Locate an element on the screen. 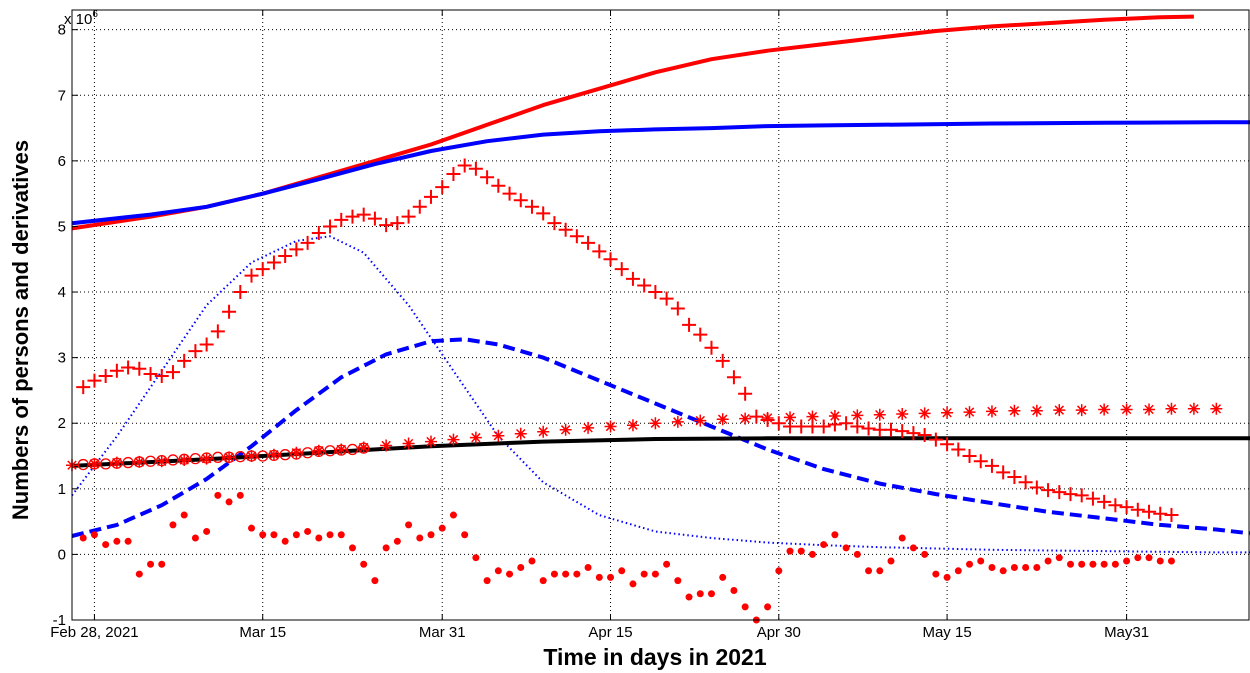  y-tick-label: 4 is located at coordinates (62, 292).